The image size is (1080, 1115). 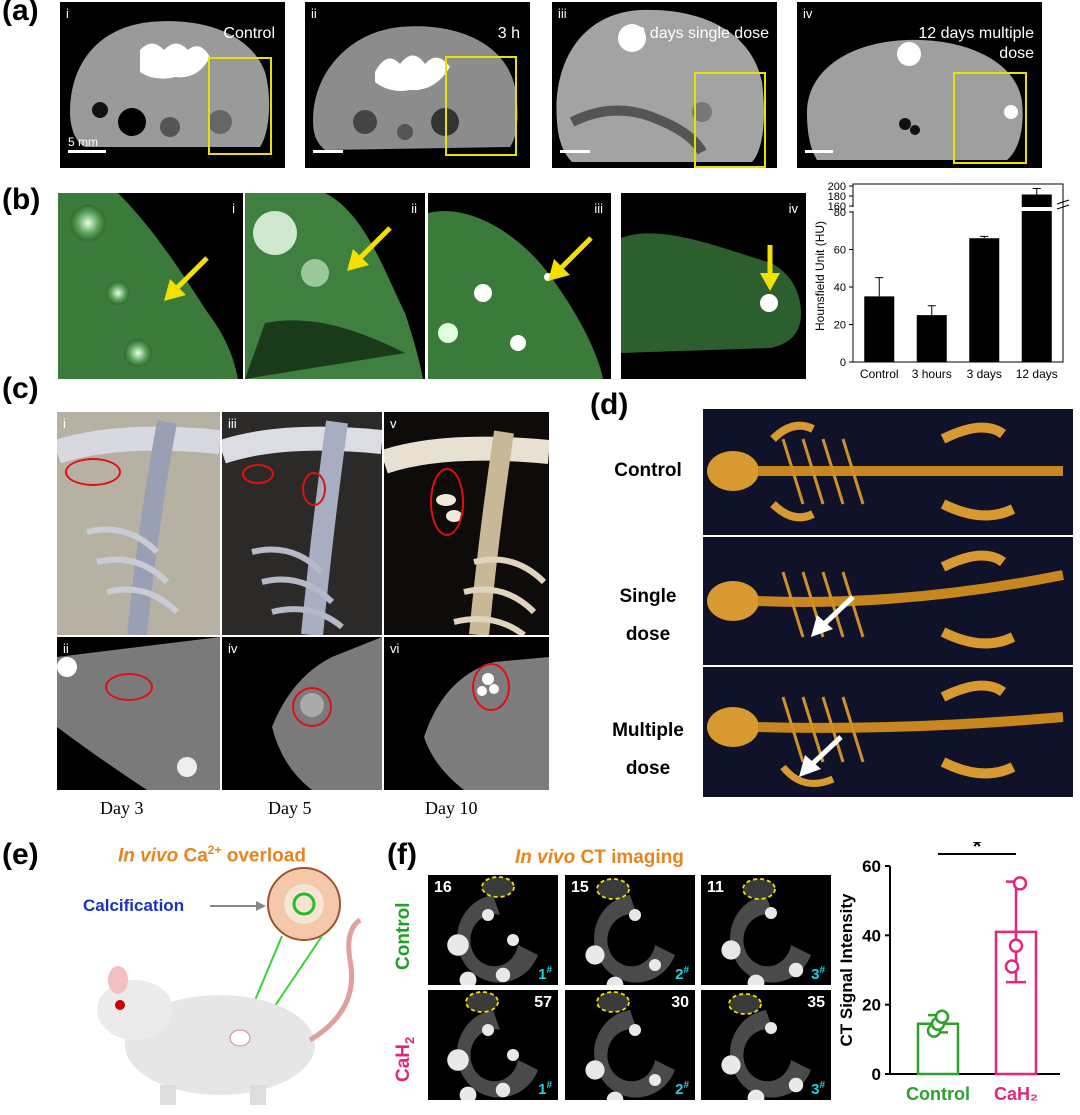 I want to click on e-title-sup: 2+, so click(x=214, y=850).